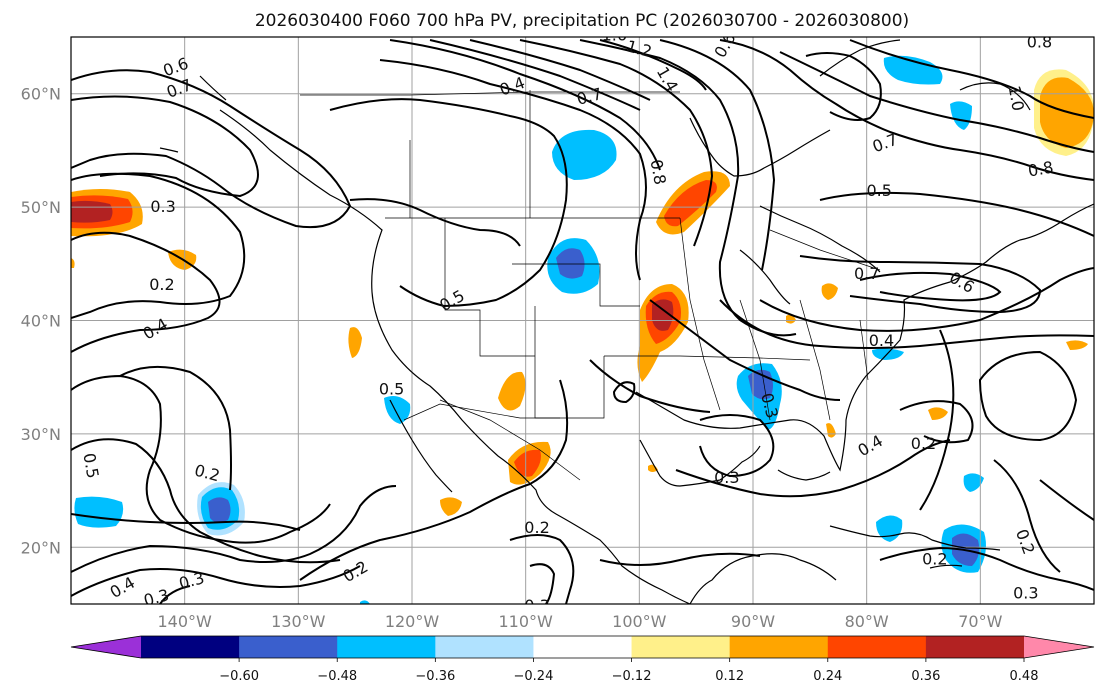 This screenshot has width=1105, height=698. Describe the element at coordinates (881, 340) in the screenshot. I see `contour-label: 0.4` at that location.